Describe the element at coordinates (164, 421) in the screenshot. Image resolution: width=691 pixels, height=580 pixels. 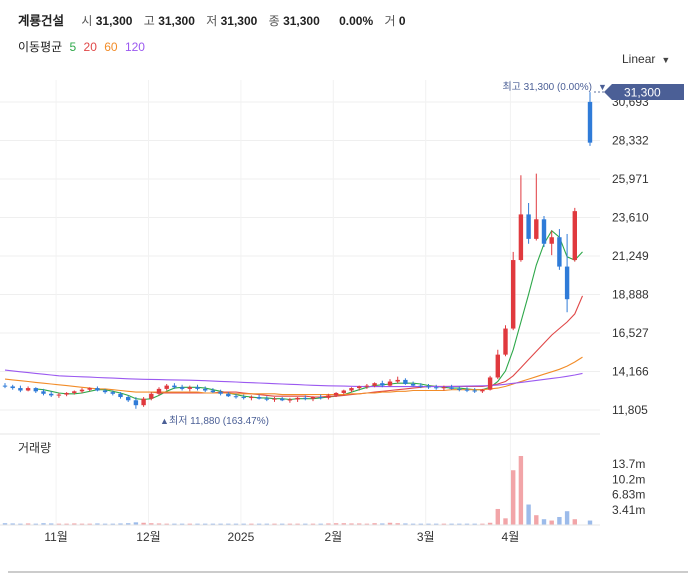
I see `low-marker-icon: ▲` at that location.